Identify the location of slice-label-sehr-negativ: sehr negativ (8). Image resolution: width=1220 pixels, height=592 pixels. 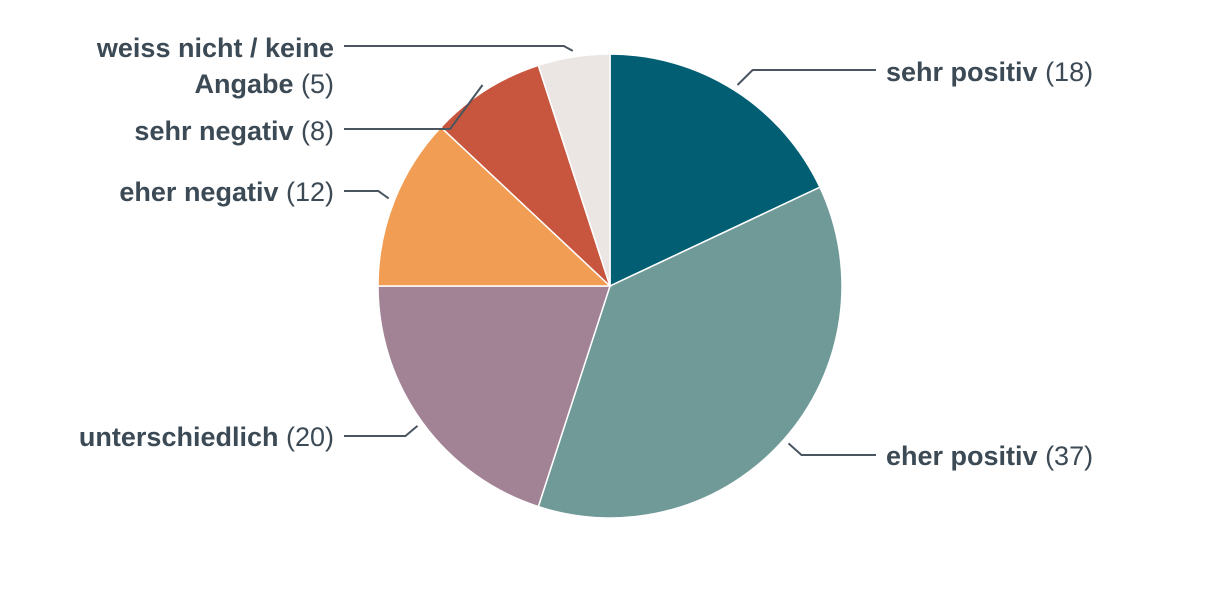
(234, 131).